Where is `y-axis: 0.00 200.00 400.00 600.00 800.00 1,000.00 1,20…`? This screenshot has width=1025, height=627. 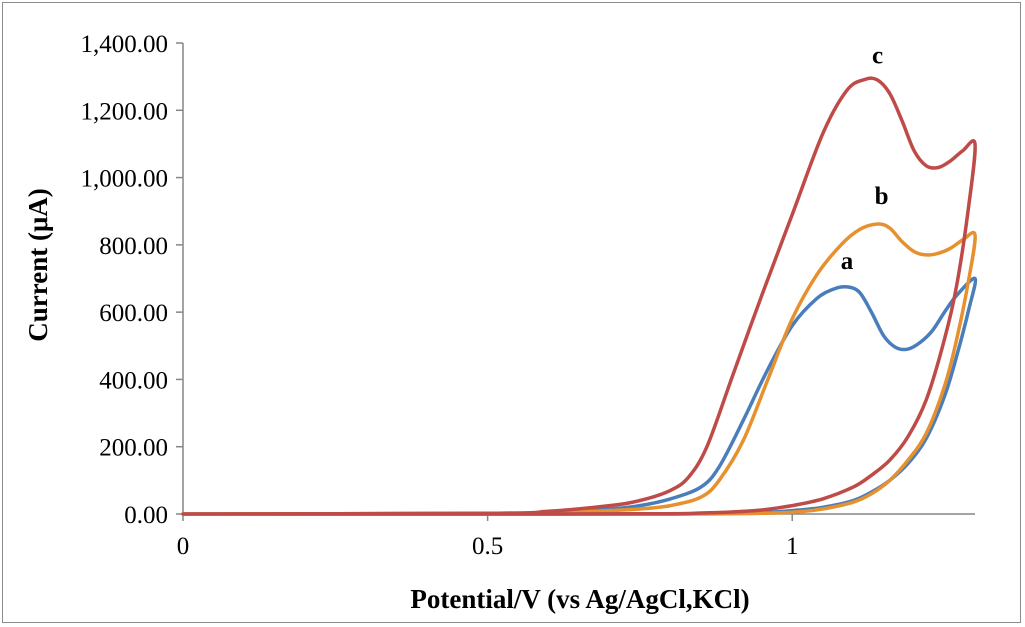 y-axis: 0.00 200.00 400.00 600.00 800.00 1,000.00 1,20… is located at coordinates (132, 280).